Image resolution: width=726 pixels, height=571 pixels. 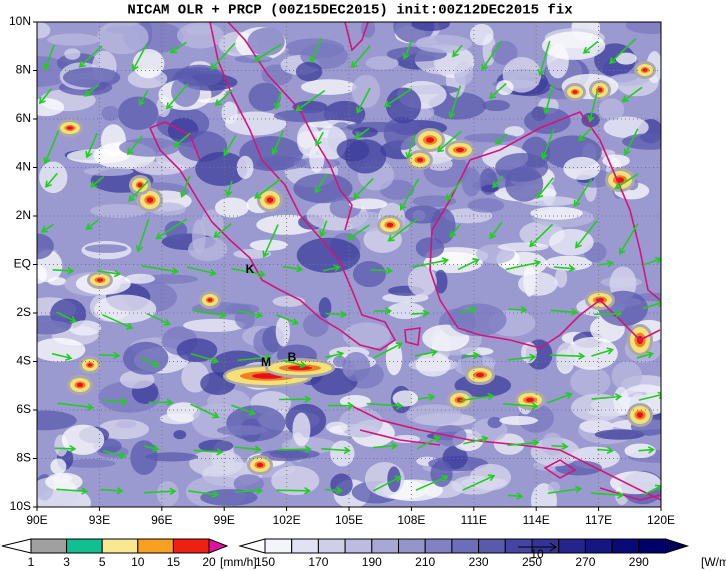 I want to click on x-tick-label: 102E, so click(x=287, y=520).